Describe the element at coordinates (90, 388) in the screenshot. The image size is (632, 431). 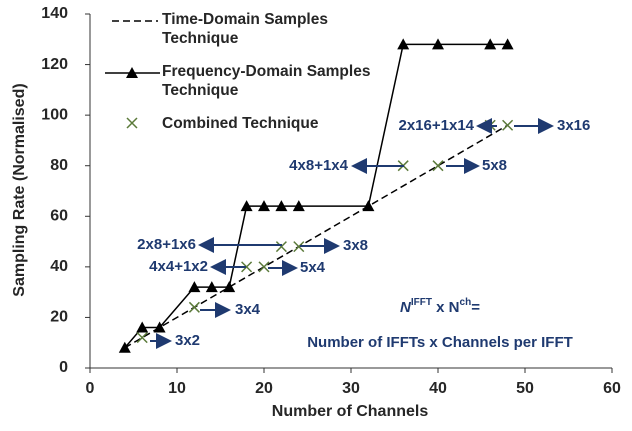
I see `x-tick-label: 0` at that location.